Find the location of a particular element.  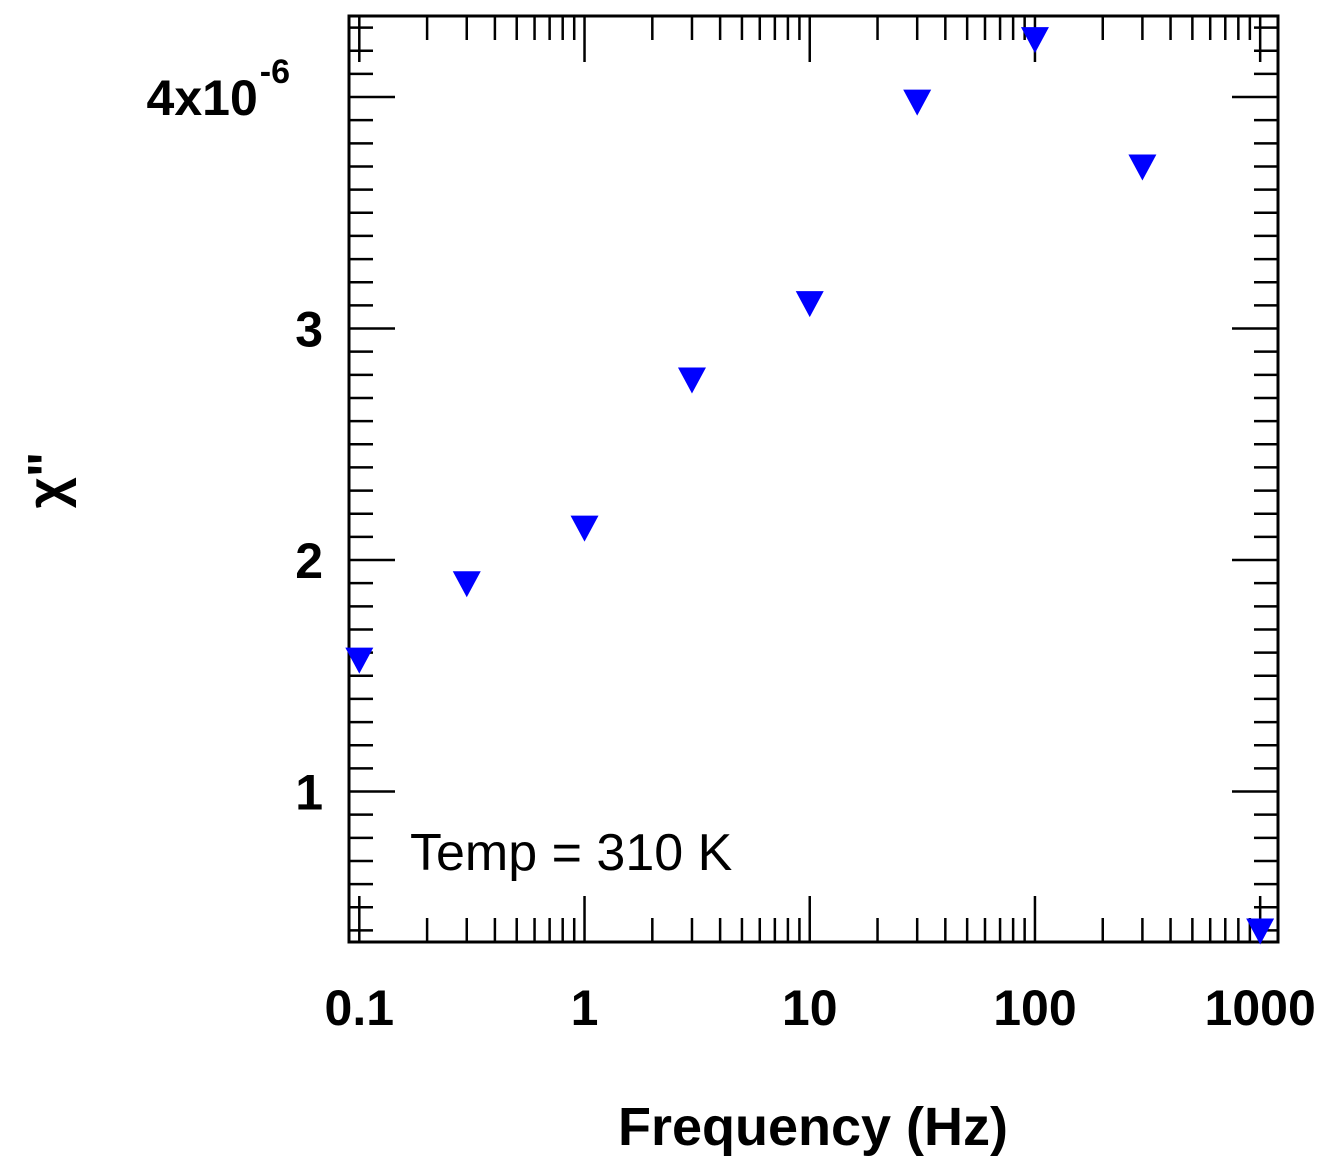

x-axis-title: Frequency (Hz) is located at coordinates (813, 1127).